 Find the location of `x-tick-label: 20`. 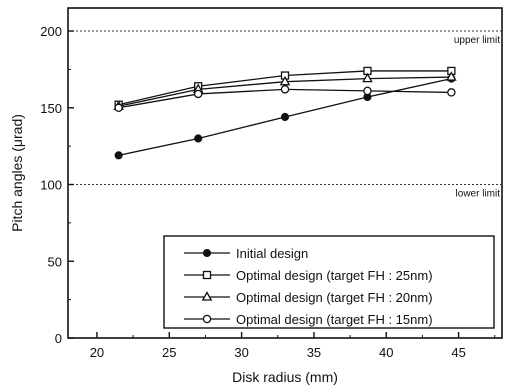

x-tick-label: 20 is located at coordinates (97, 352).